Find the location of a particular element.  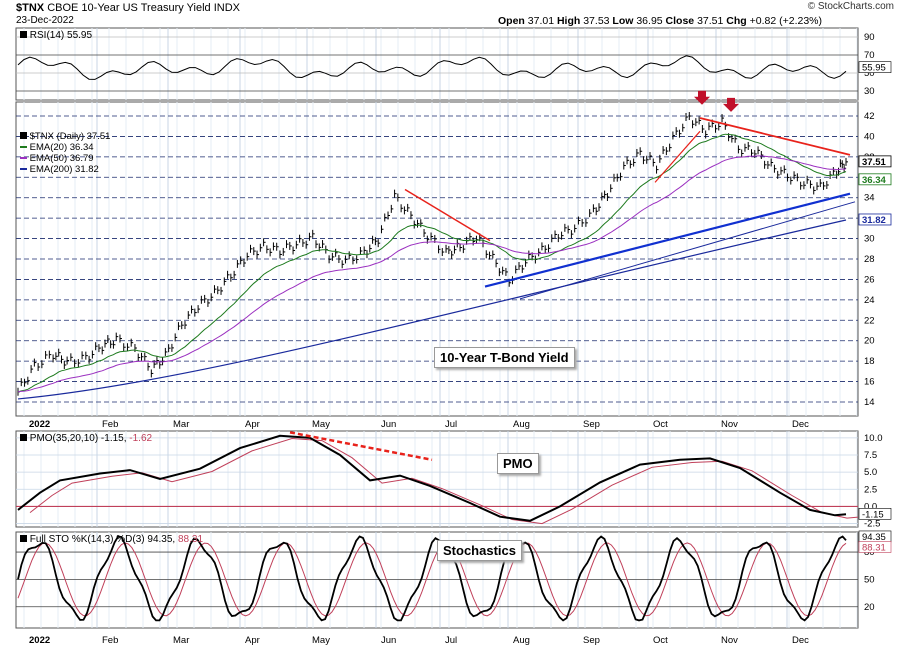

chg-value: +0.82 (+2.23%) is located at coordinates (785, 21).